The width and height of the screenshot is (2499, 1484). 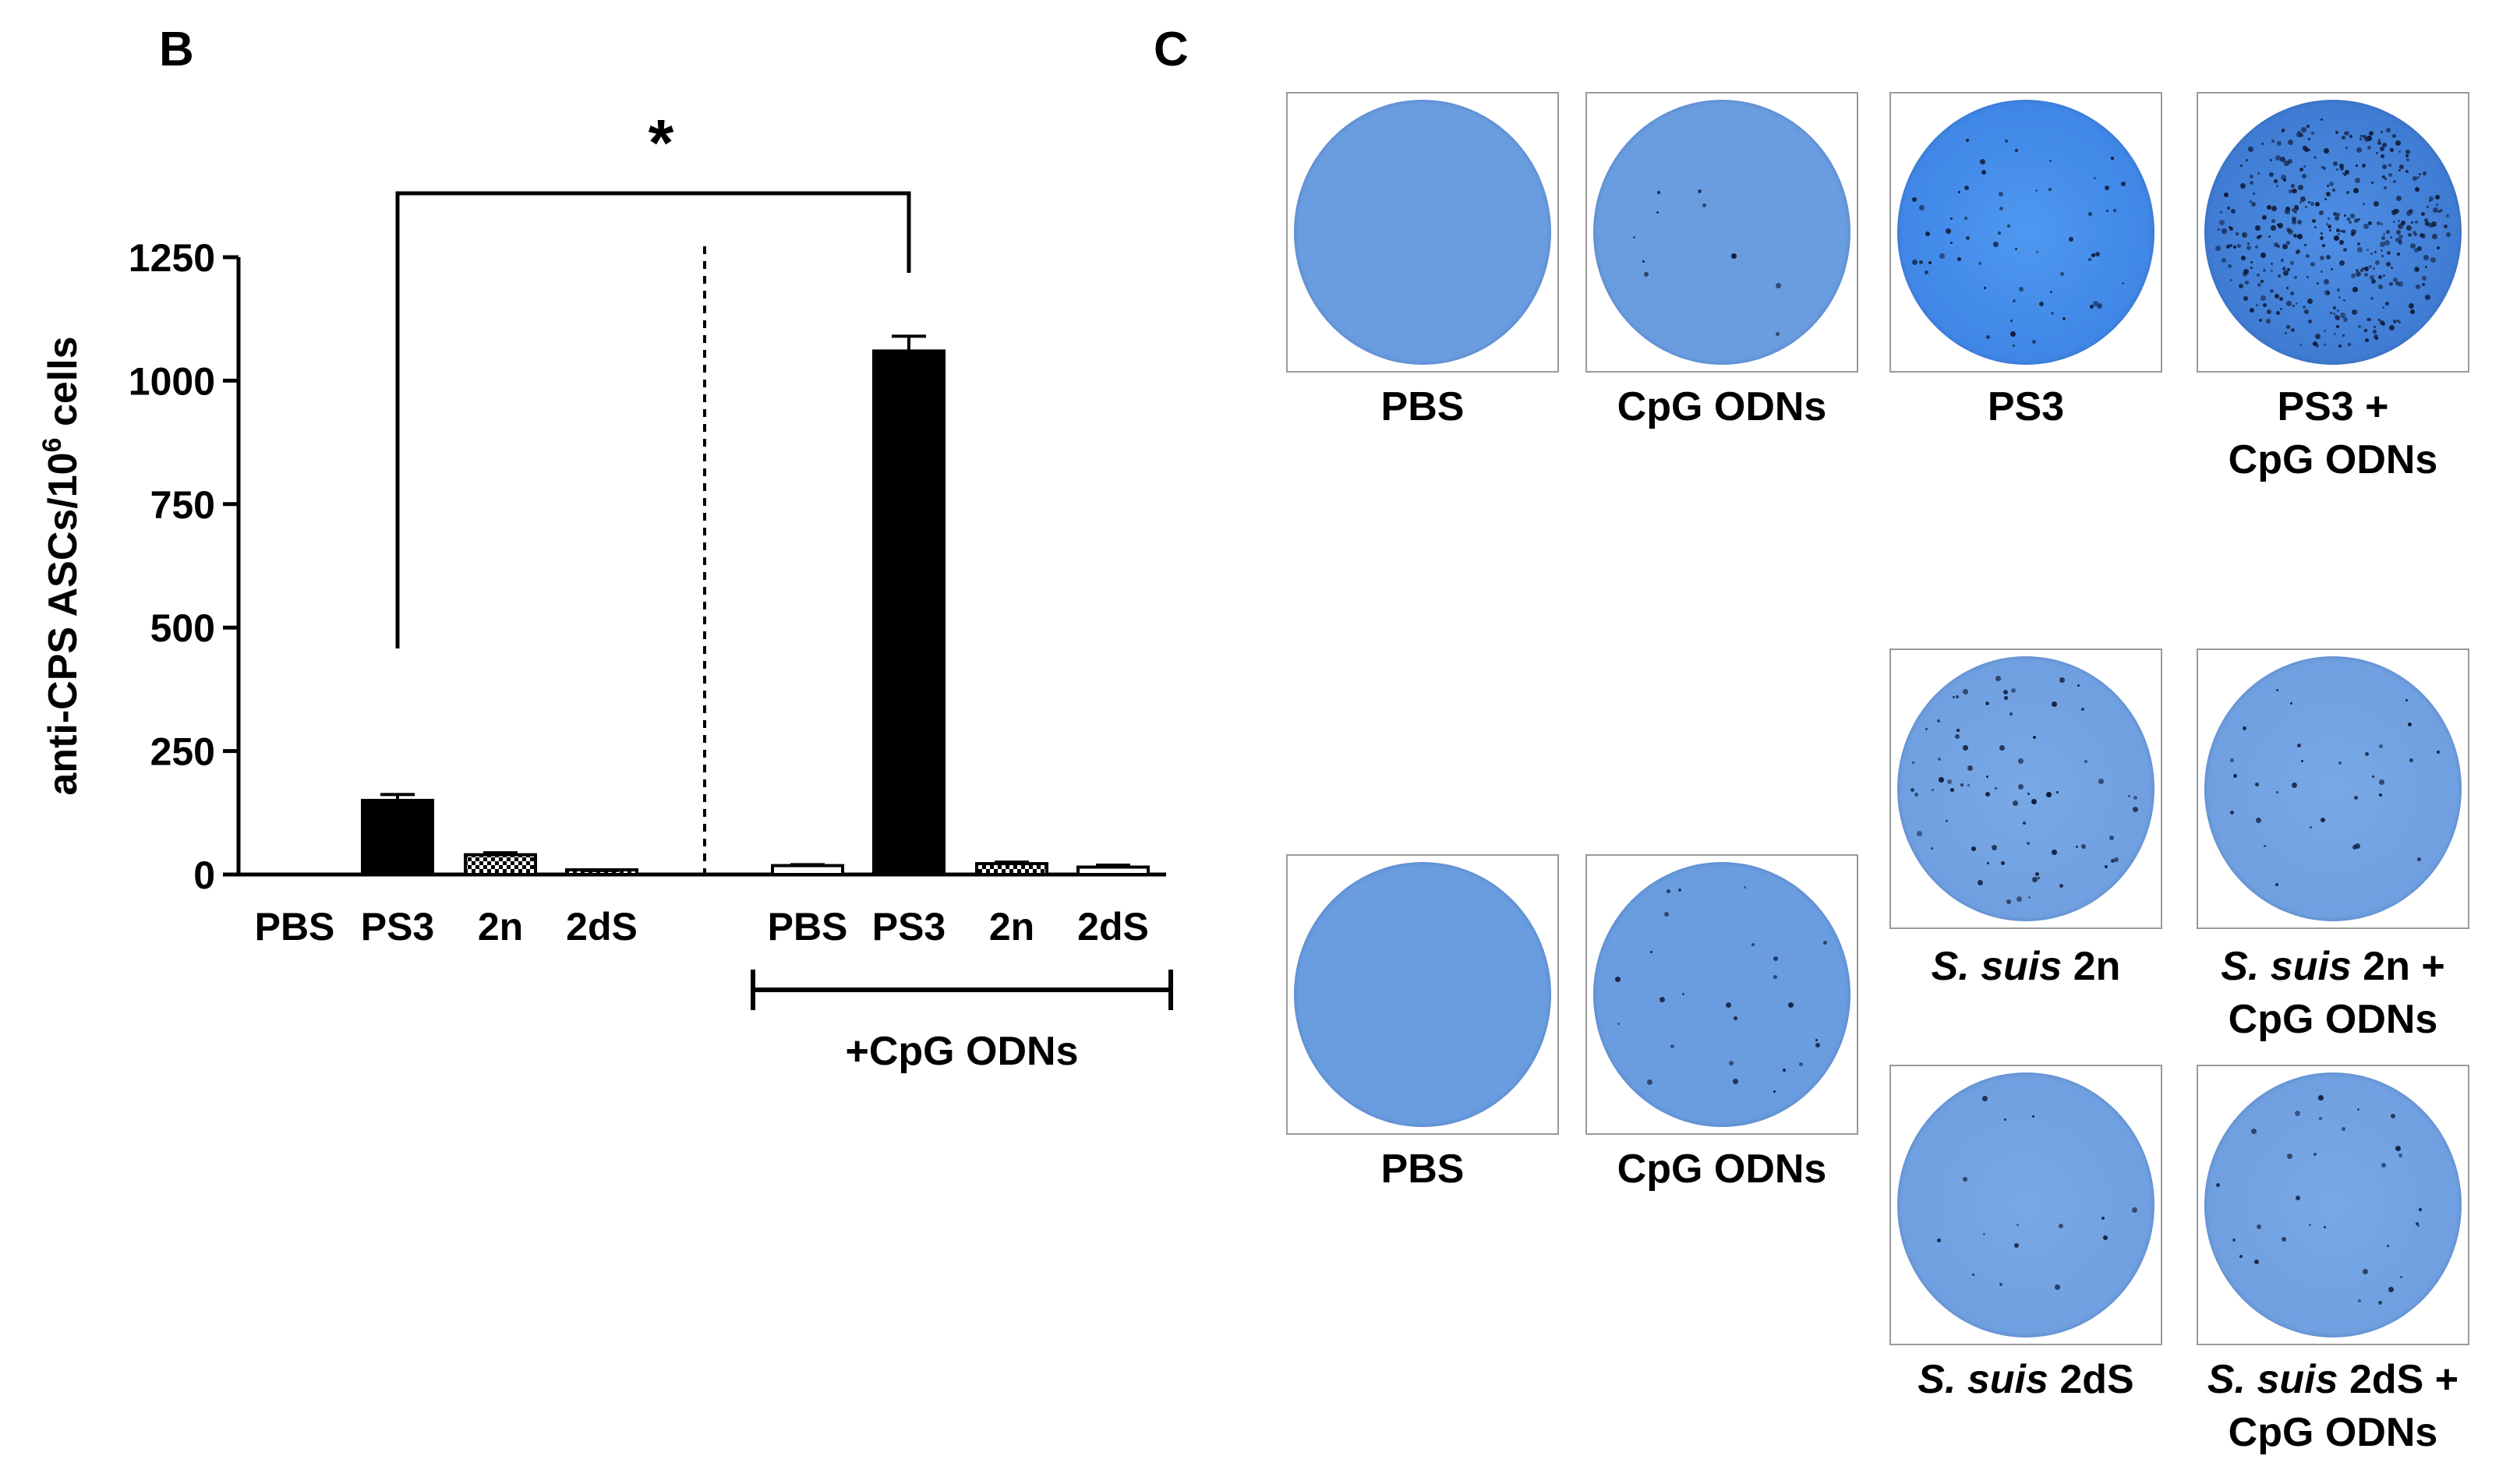 I want to click on caption-suis-2n-cpg: S. suis 2n + CpG ODNs, so click(x=2333, y=993).